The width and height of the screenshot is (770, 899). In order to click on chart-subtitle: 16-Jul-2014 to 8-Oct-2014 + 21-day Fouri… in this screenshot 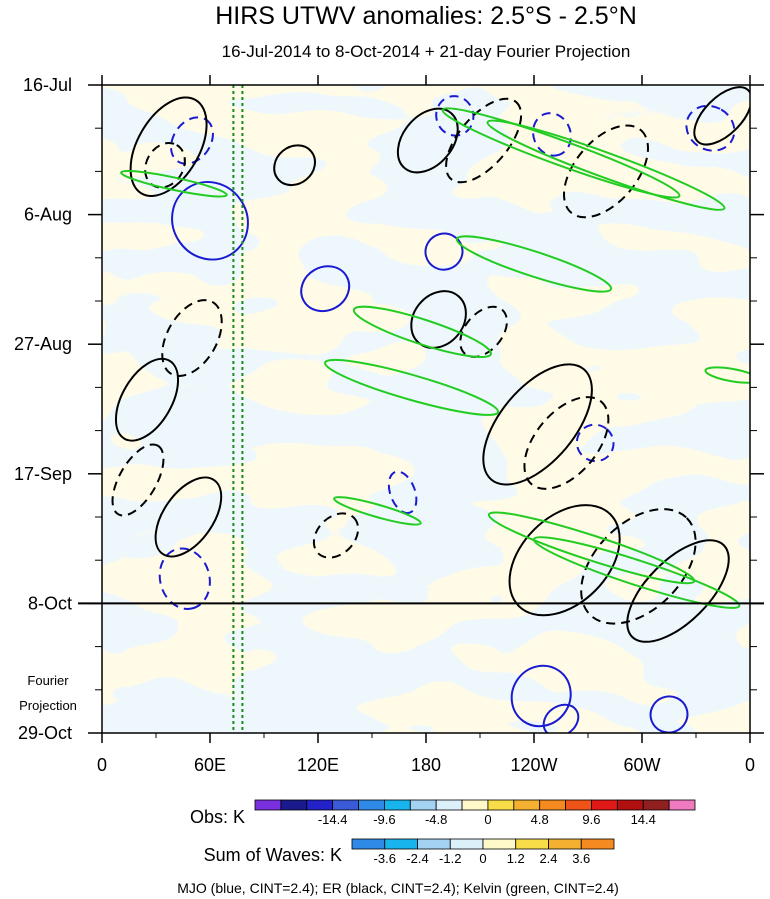, I will do `click(426, 51)`.